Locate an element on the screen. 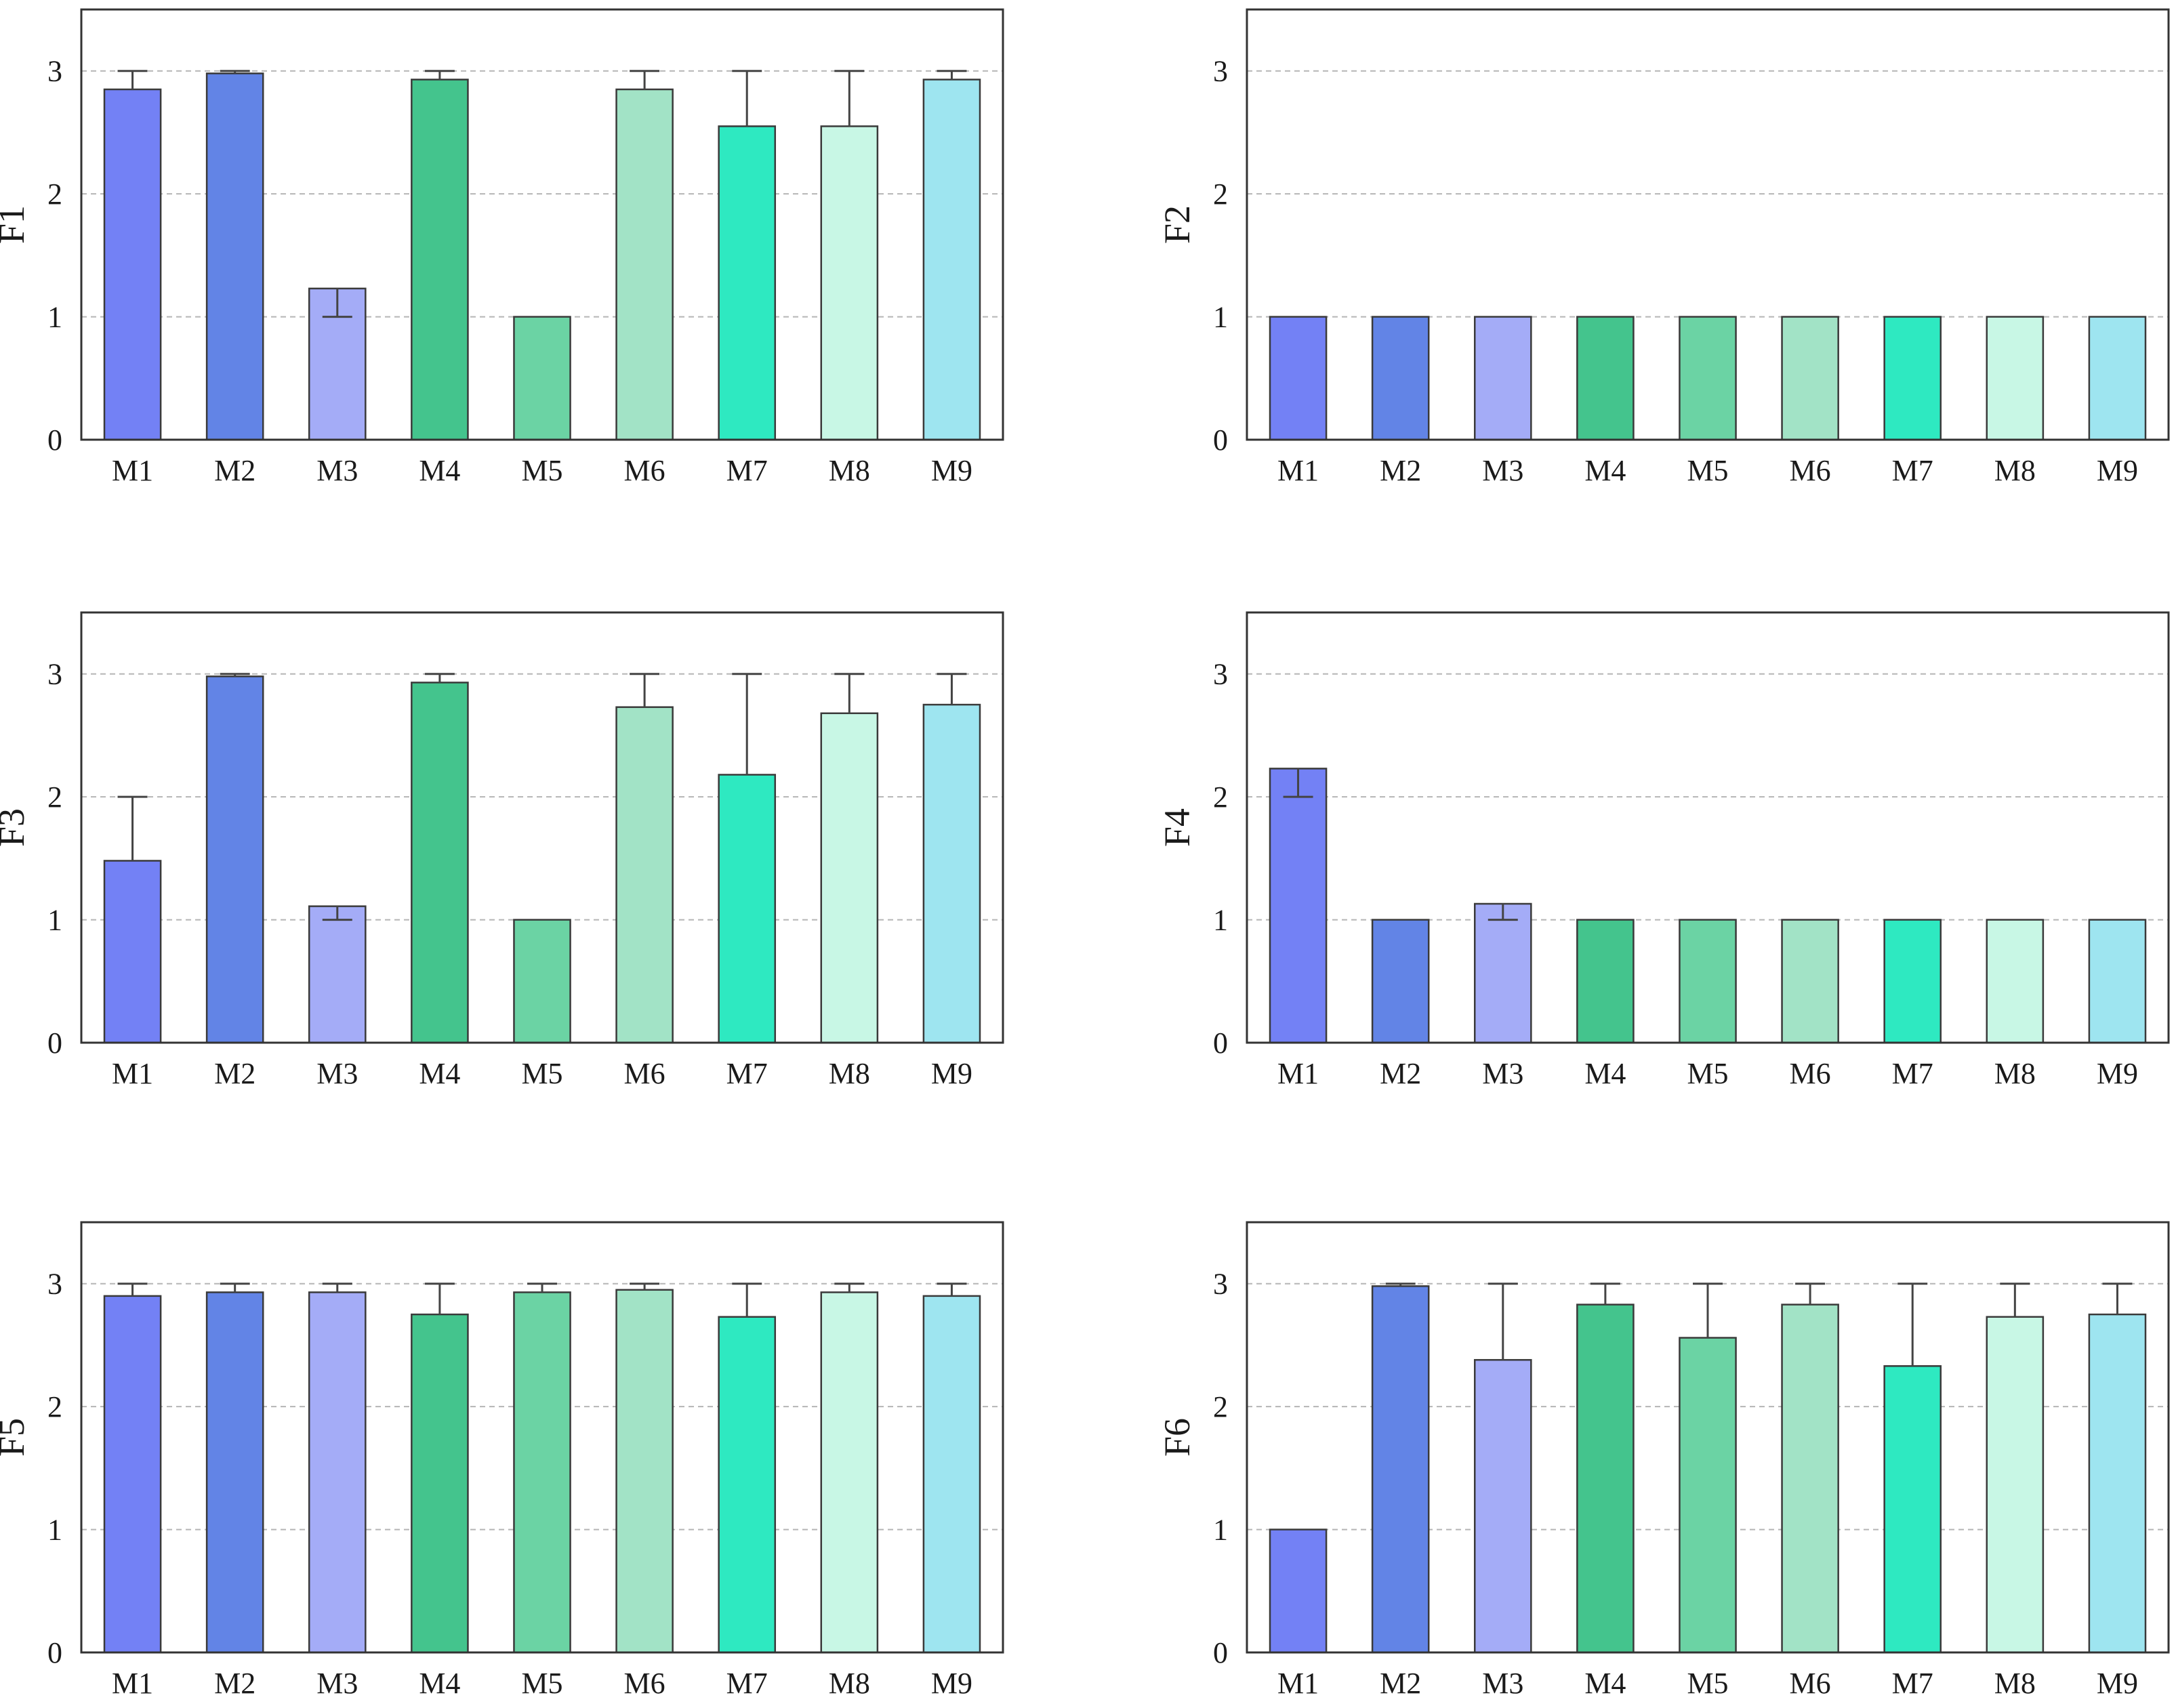 The width and height of the screenshot is (2176, 1708). panel-f5: 0 1 2 3 F5 M1 M2 M3 M4 M5 M6 M7 M8 M9 is located at coordinates (502, 1460).